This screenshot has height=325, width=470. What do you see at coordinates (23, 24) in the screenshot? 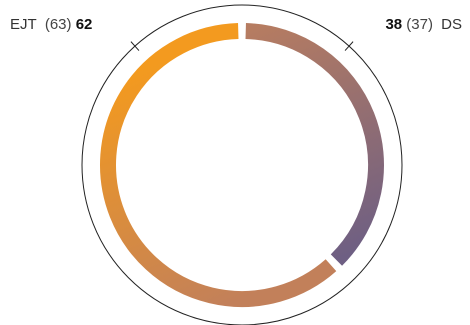
I see `series-name-ejt: EJT` at bounding box center [23, 24].